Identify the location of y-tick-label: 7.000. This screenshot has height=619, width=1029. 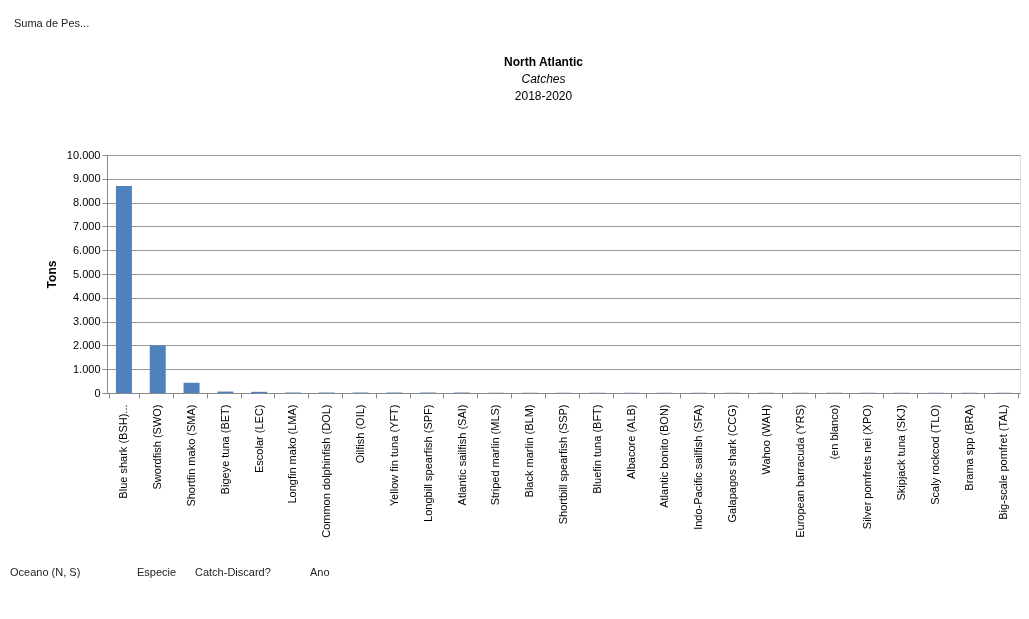
(86, 225).